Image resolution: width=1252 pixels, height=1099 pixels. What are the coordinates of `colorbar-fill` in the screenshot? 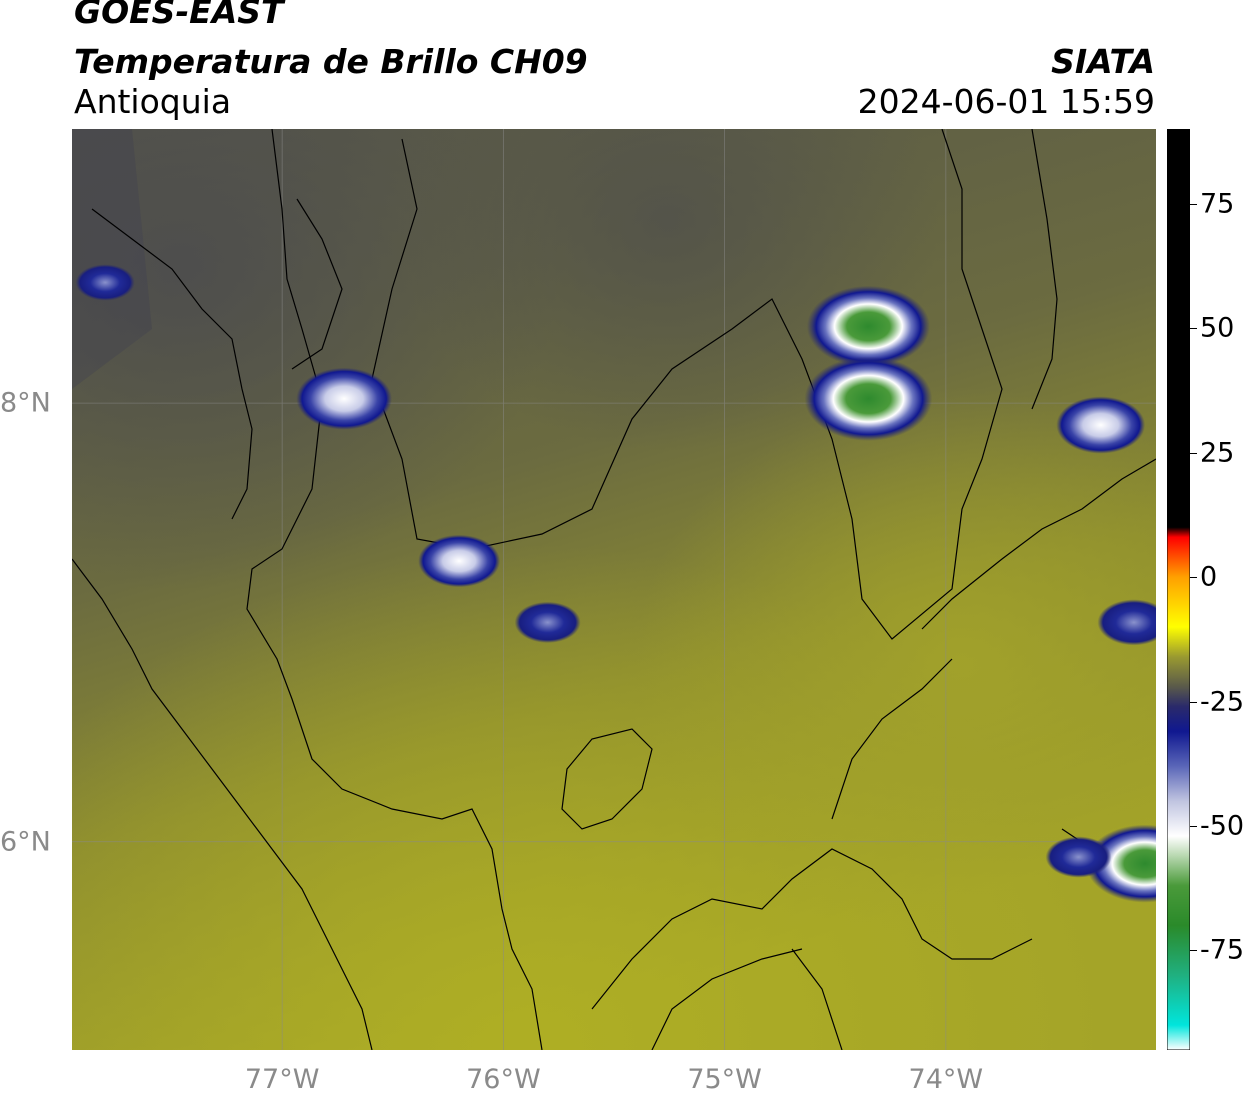 It's located at (1178, 589).